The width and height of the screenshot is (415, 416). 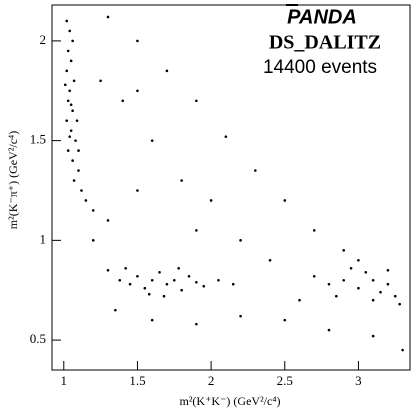 What do you see at coordinates (358, 380) in the screenshot?
I see `x-tick-label: 3` at bounding box center [358, 380].